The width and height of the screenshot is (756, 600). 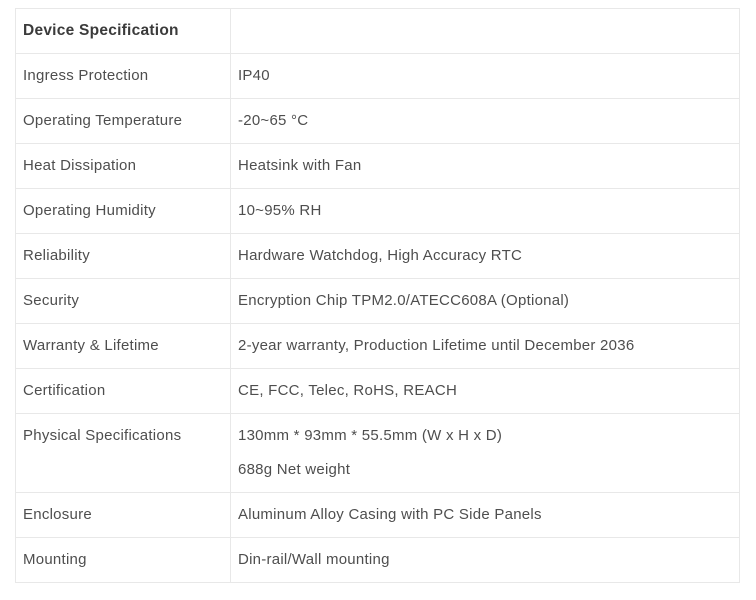 What do you see at coordinates (123, 391) in the screenshot?
I see `spec-label: Certification` at bounding box center [123, 391].